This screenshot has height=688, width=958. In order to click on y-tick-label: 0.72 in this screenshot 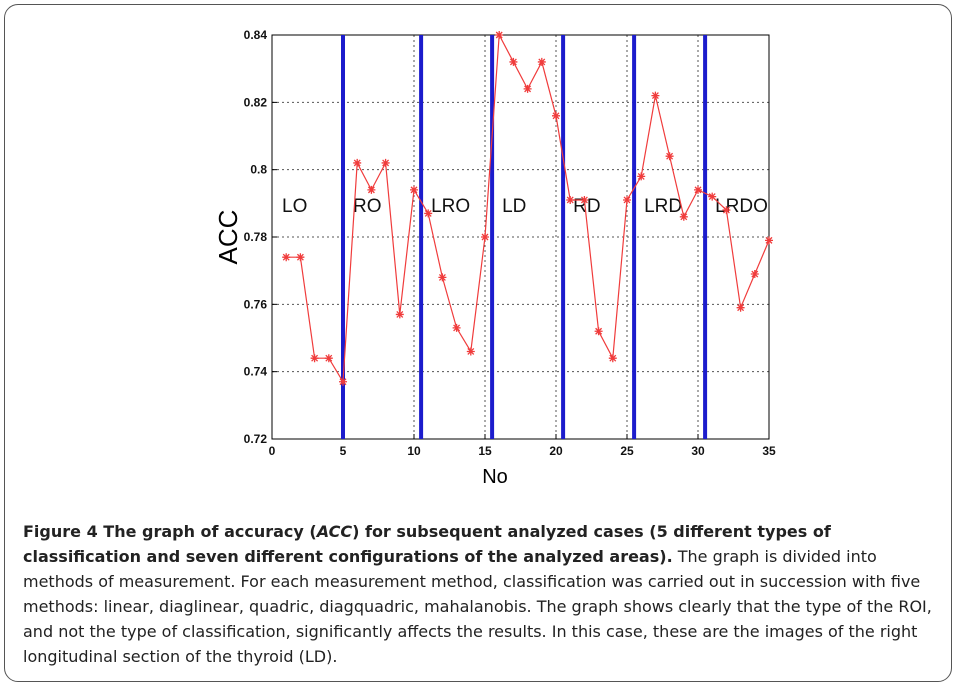, I will do `click(256, 439)`.